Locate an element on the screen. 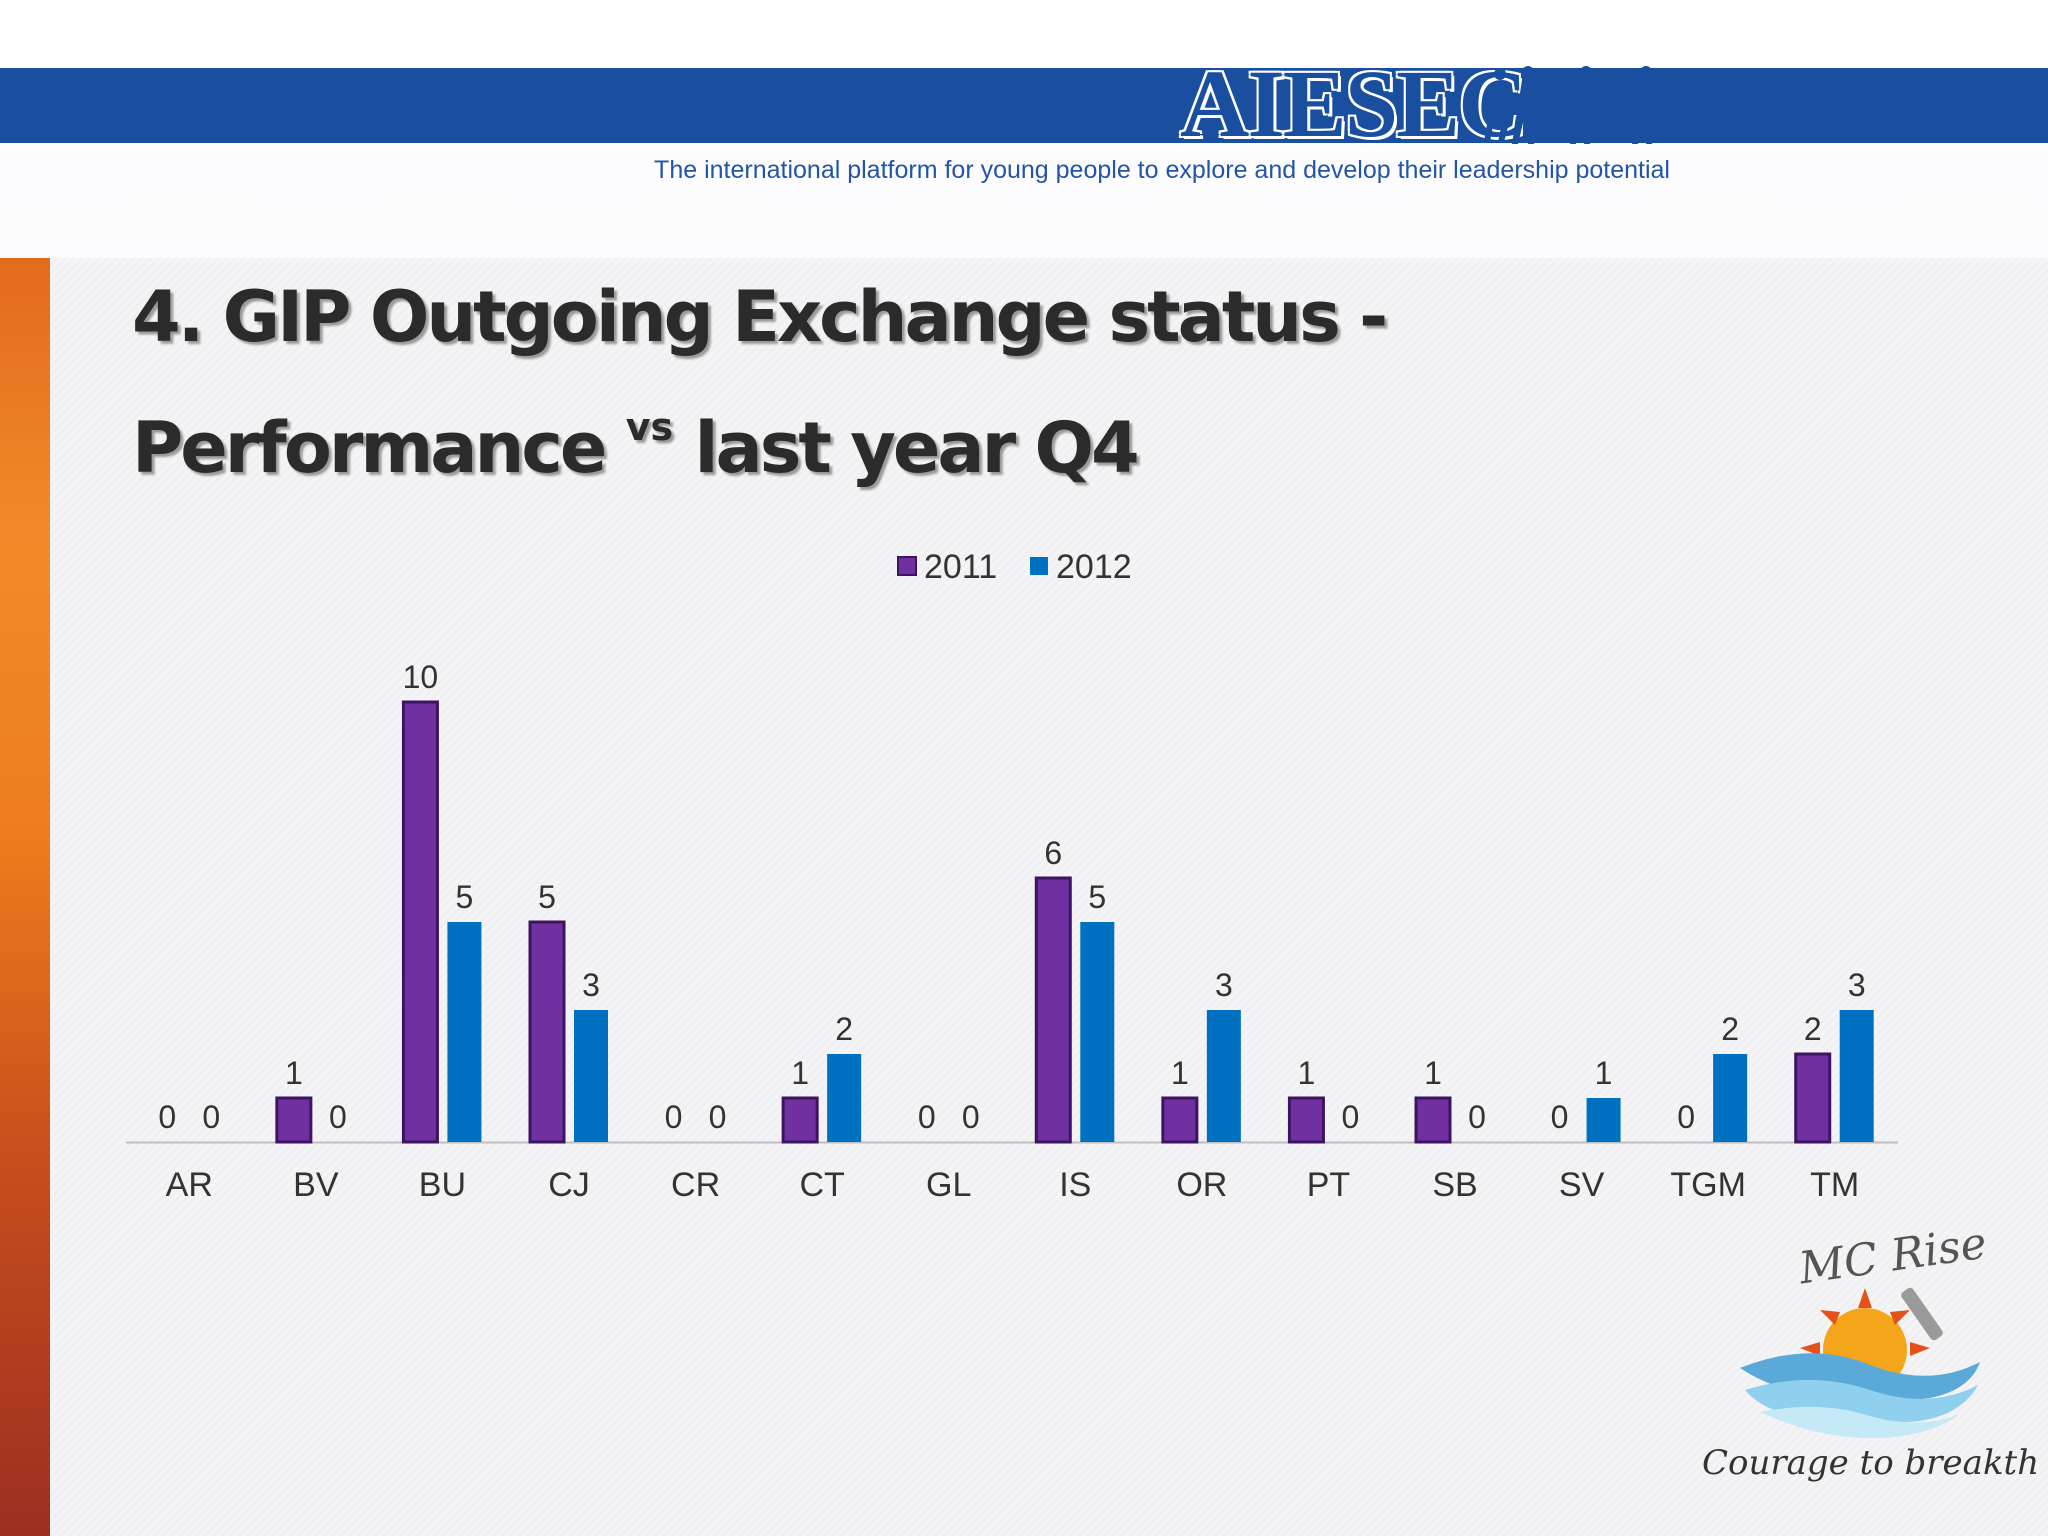 Image resolution: width=2048 pixels, height=1536 pixels. data-label-2012-PT: 0 is located at coordinates (1351, 1117).